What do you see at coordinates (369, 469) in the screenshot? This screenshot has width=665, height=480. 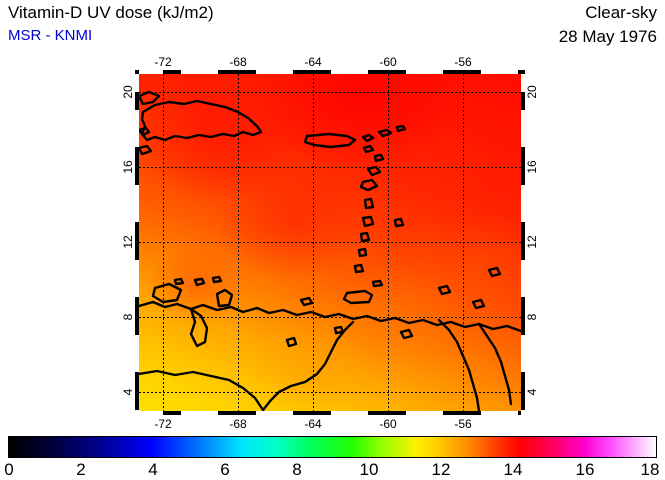 I see `colorbar-tick-label: 10` at bounding box center [369, 469].